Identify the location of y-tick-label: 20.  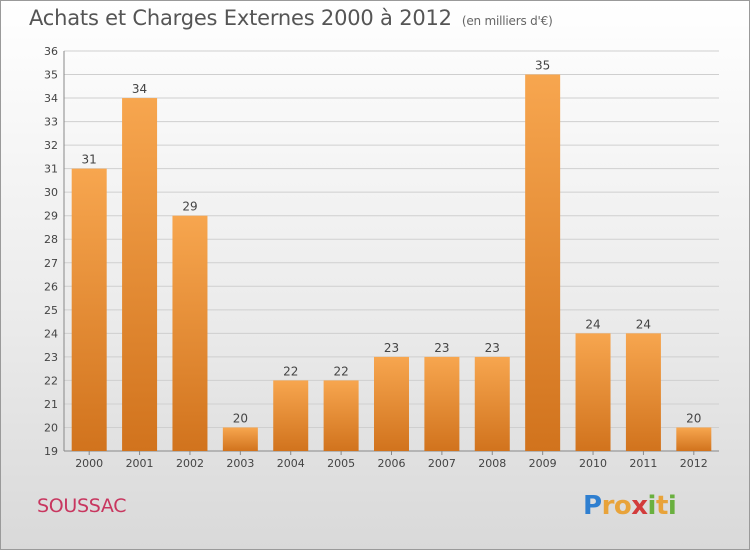
(51, 427).